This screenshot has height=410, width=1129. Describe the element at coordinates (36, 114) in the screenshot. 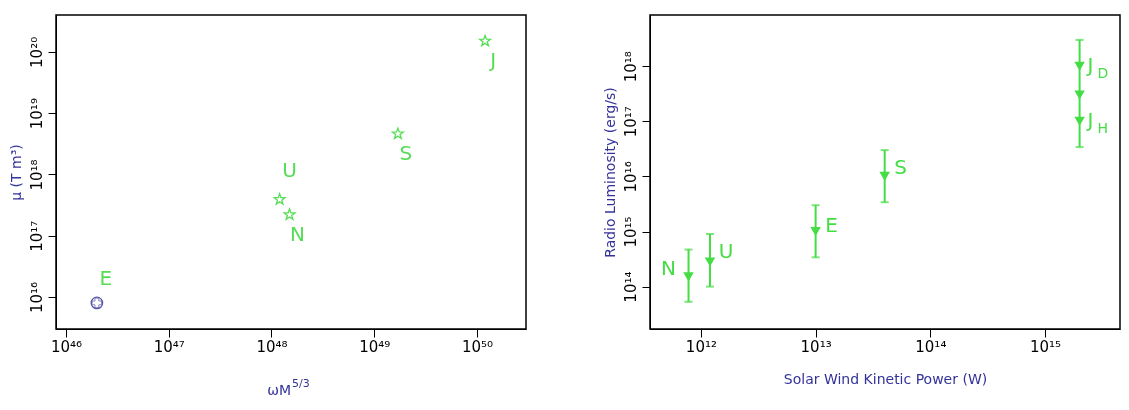

I see `y-tick-label: 10¹⁹` at that location.